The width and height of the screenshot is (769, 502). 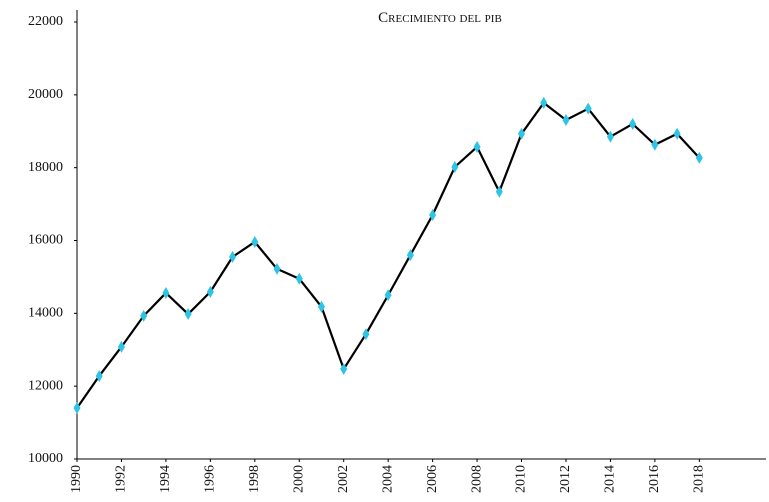 What do you see at coordinates (45, 458) in the screenshot?
I see `y-tick-label: 10000` at bounding box center [45, 458].